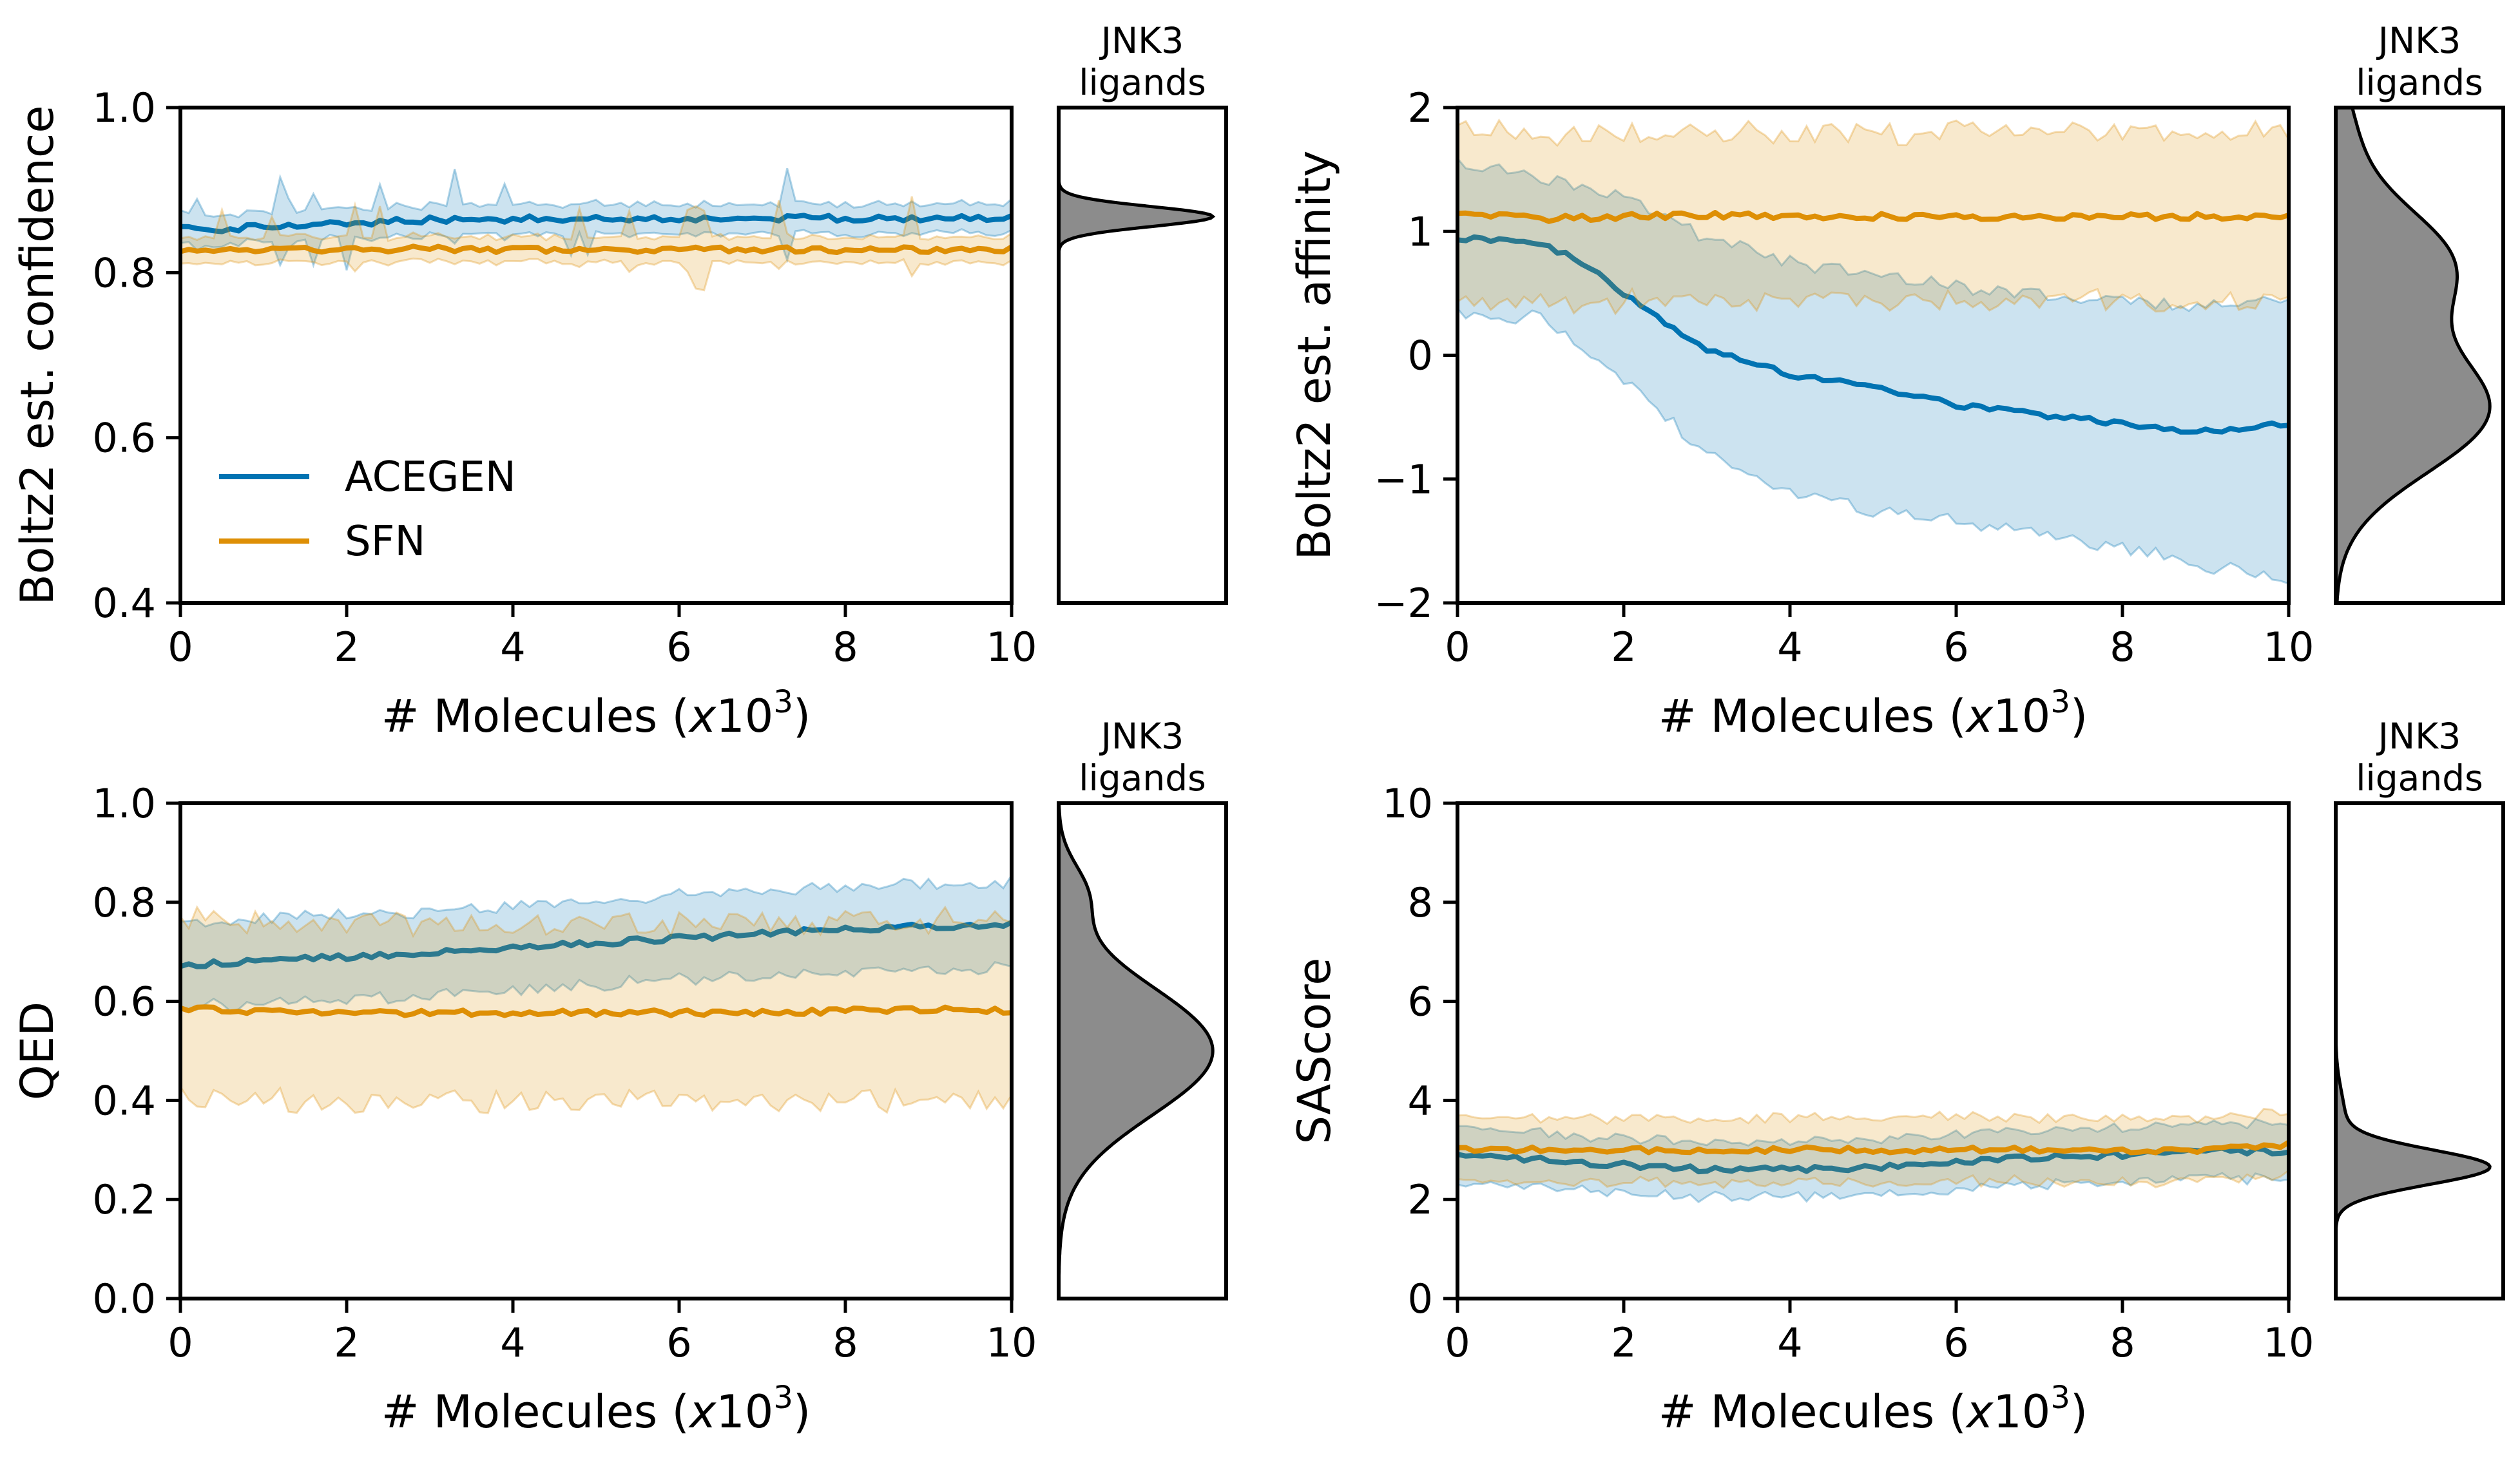  Describe the element at coordinates (124, 1199) in the screenshot. I see `y-tick-label: 0.2` at that location.